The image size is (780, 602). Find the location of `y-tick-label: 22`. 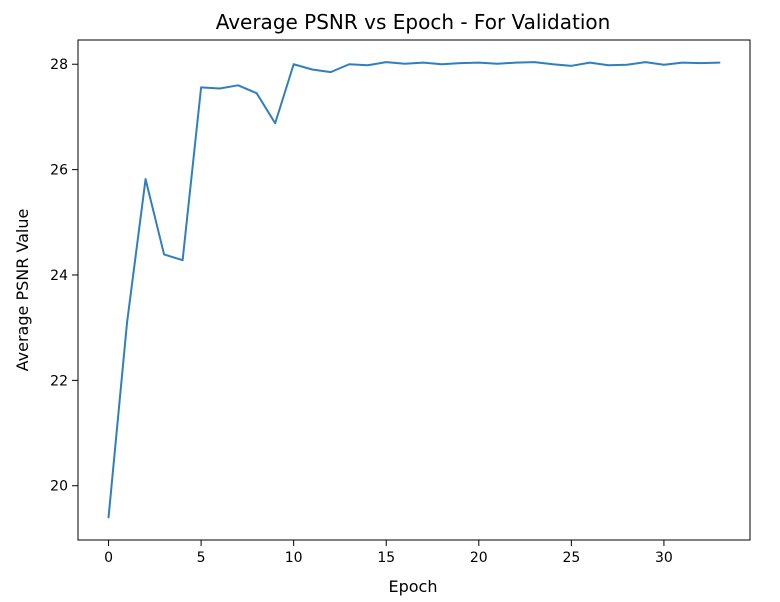

y-tick-label: 22 is located at coordinates (59, 381).